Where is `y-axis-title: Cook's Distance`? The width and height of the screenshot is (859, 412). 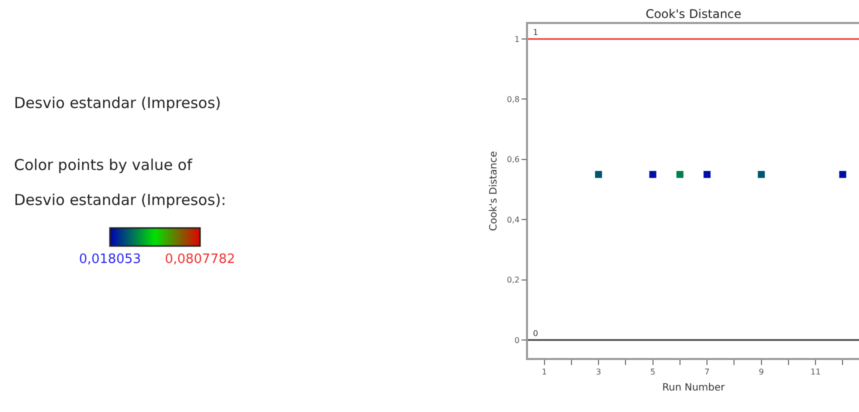
y-axis-title: Cook's Distance is located at coordinates (494, 191).